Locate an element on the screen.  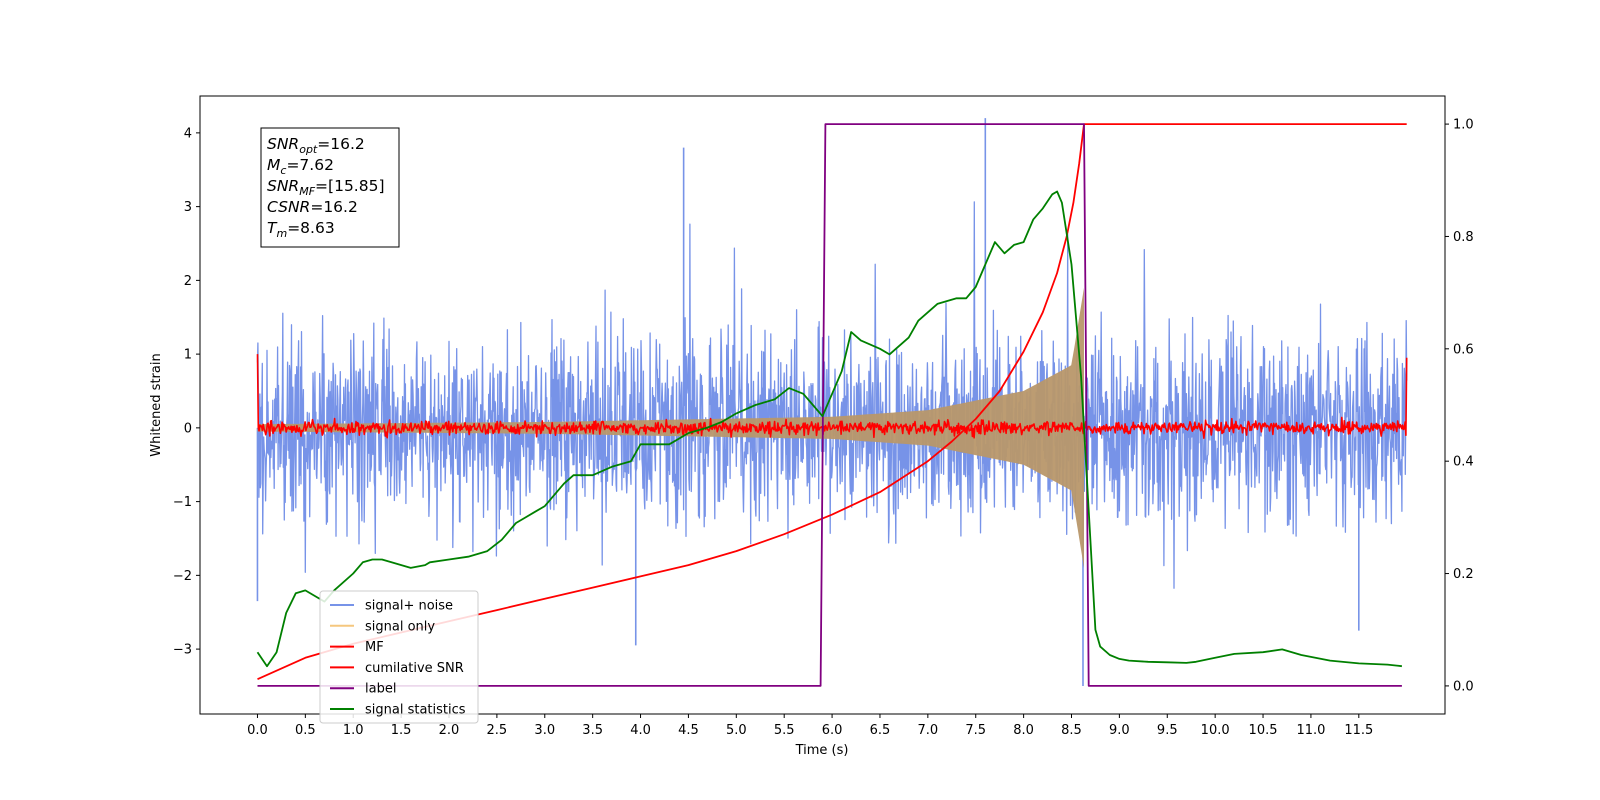
x-tick-label: 3.0 is located at coordinates (544, 730).